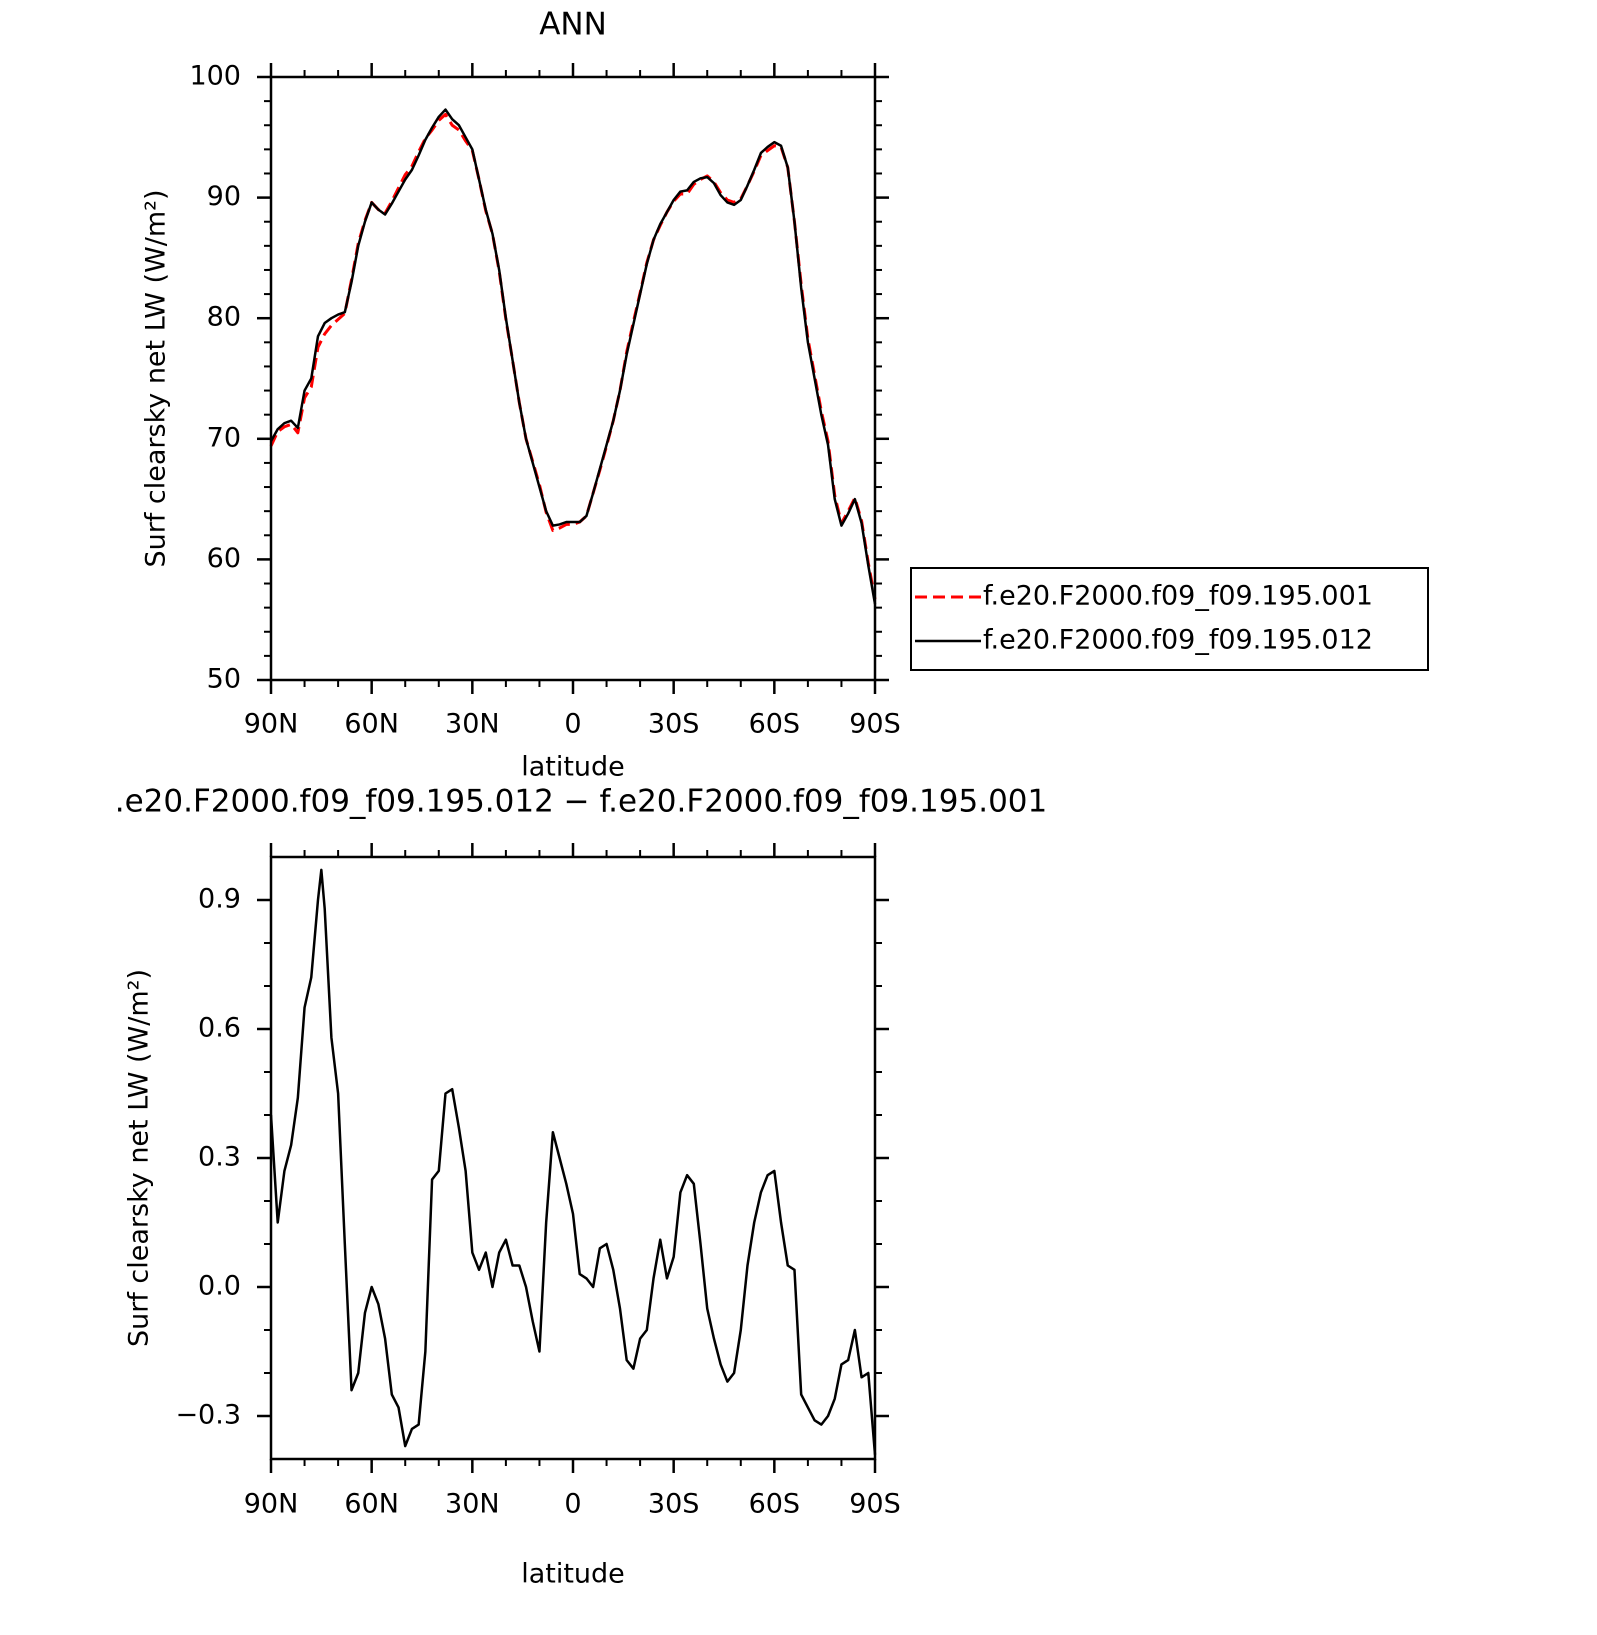  Describe the element at coordinates (224, 196) in the screenshot. I see `y-tick-label: 90` at that location.